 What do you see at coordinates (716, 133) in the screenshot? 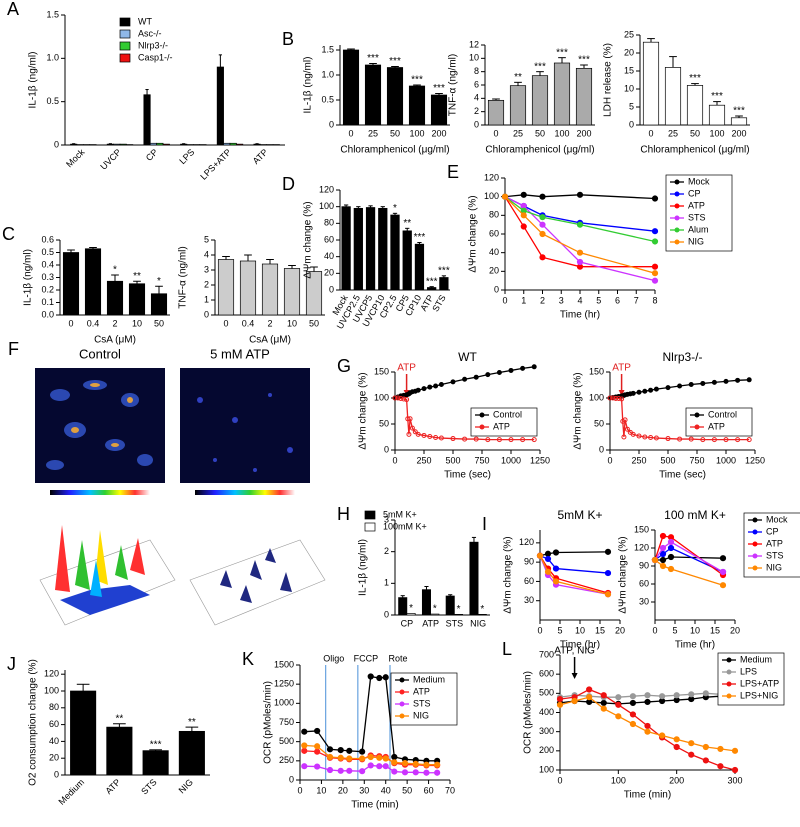
I see `x-tick-label: 100` at bounding box center [716, 133].